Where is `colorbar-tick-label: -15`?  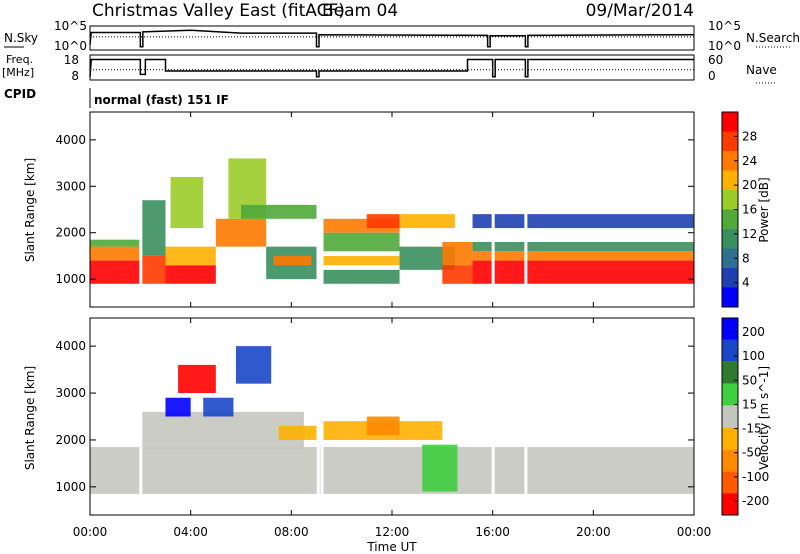
colorbar-tick-label: -15 is located at coordinates (752, 429).